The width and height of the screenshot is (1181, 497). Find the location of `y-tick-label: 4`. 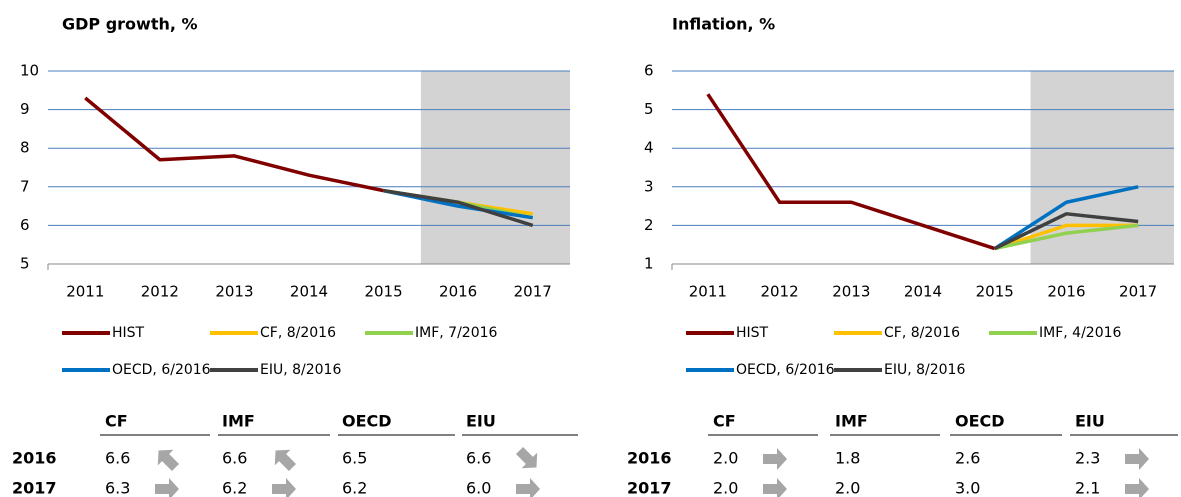

y-tick-label: 4 is located at coordinates (649, 148).